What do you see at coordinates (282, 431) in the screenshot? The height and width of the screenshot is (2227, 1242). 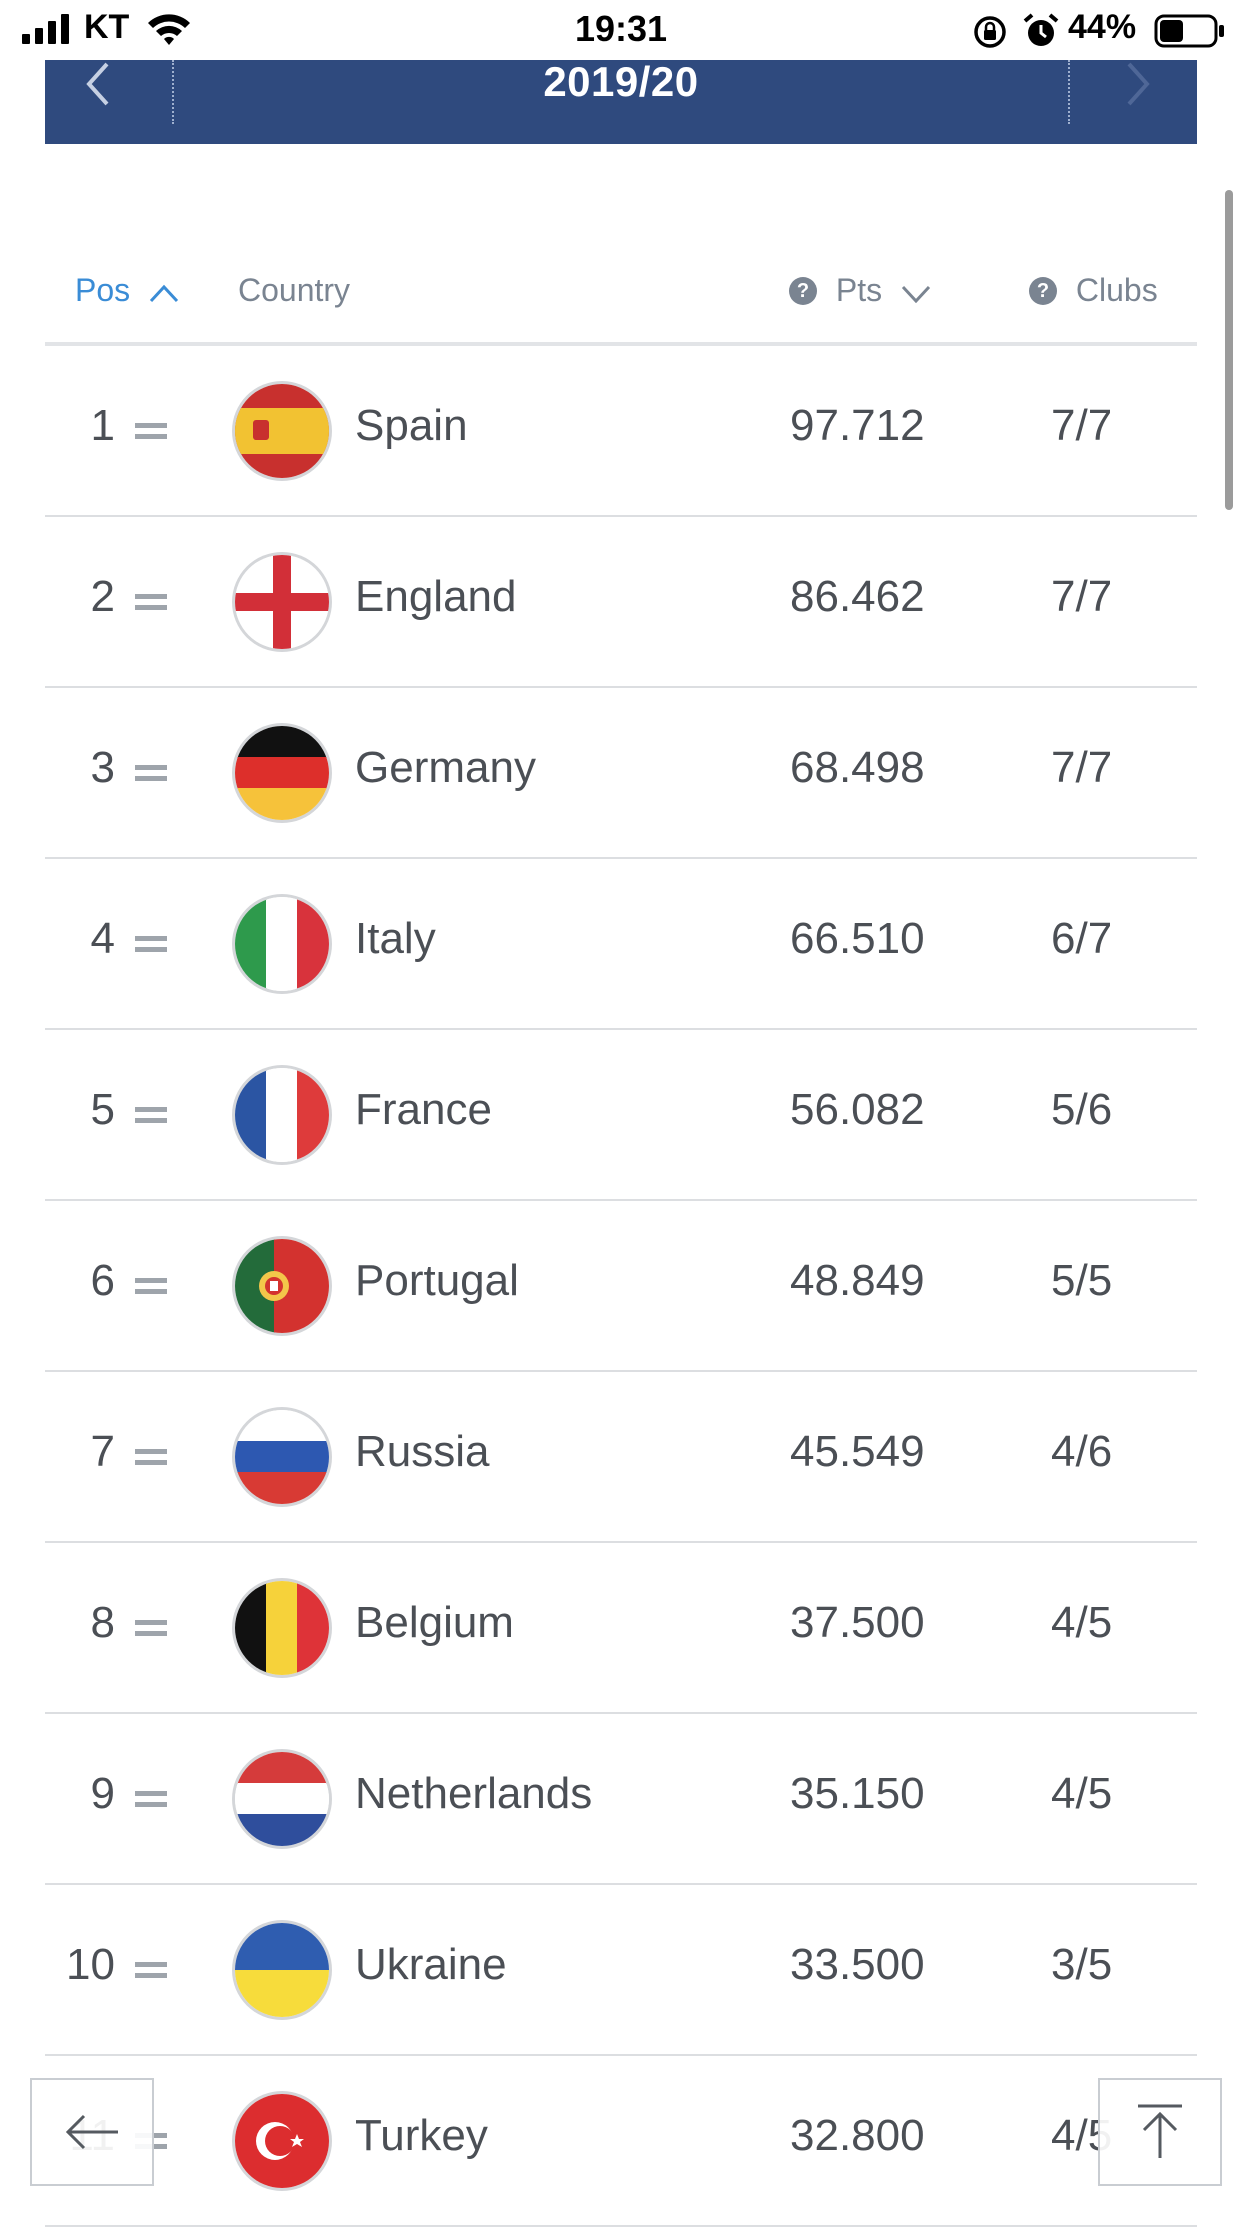 I see `spain-flag-icon` at bounding box center [282, 431].